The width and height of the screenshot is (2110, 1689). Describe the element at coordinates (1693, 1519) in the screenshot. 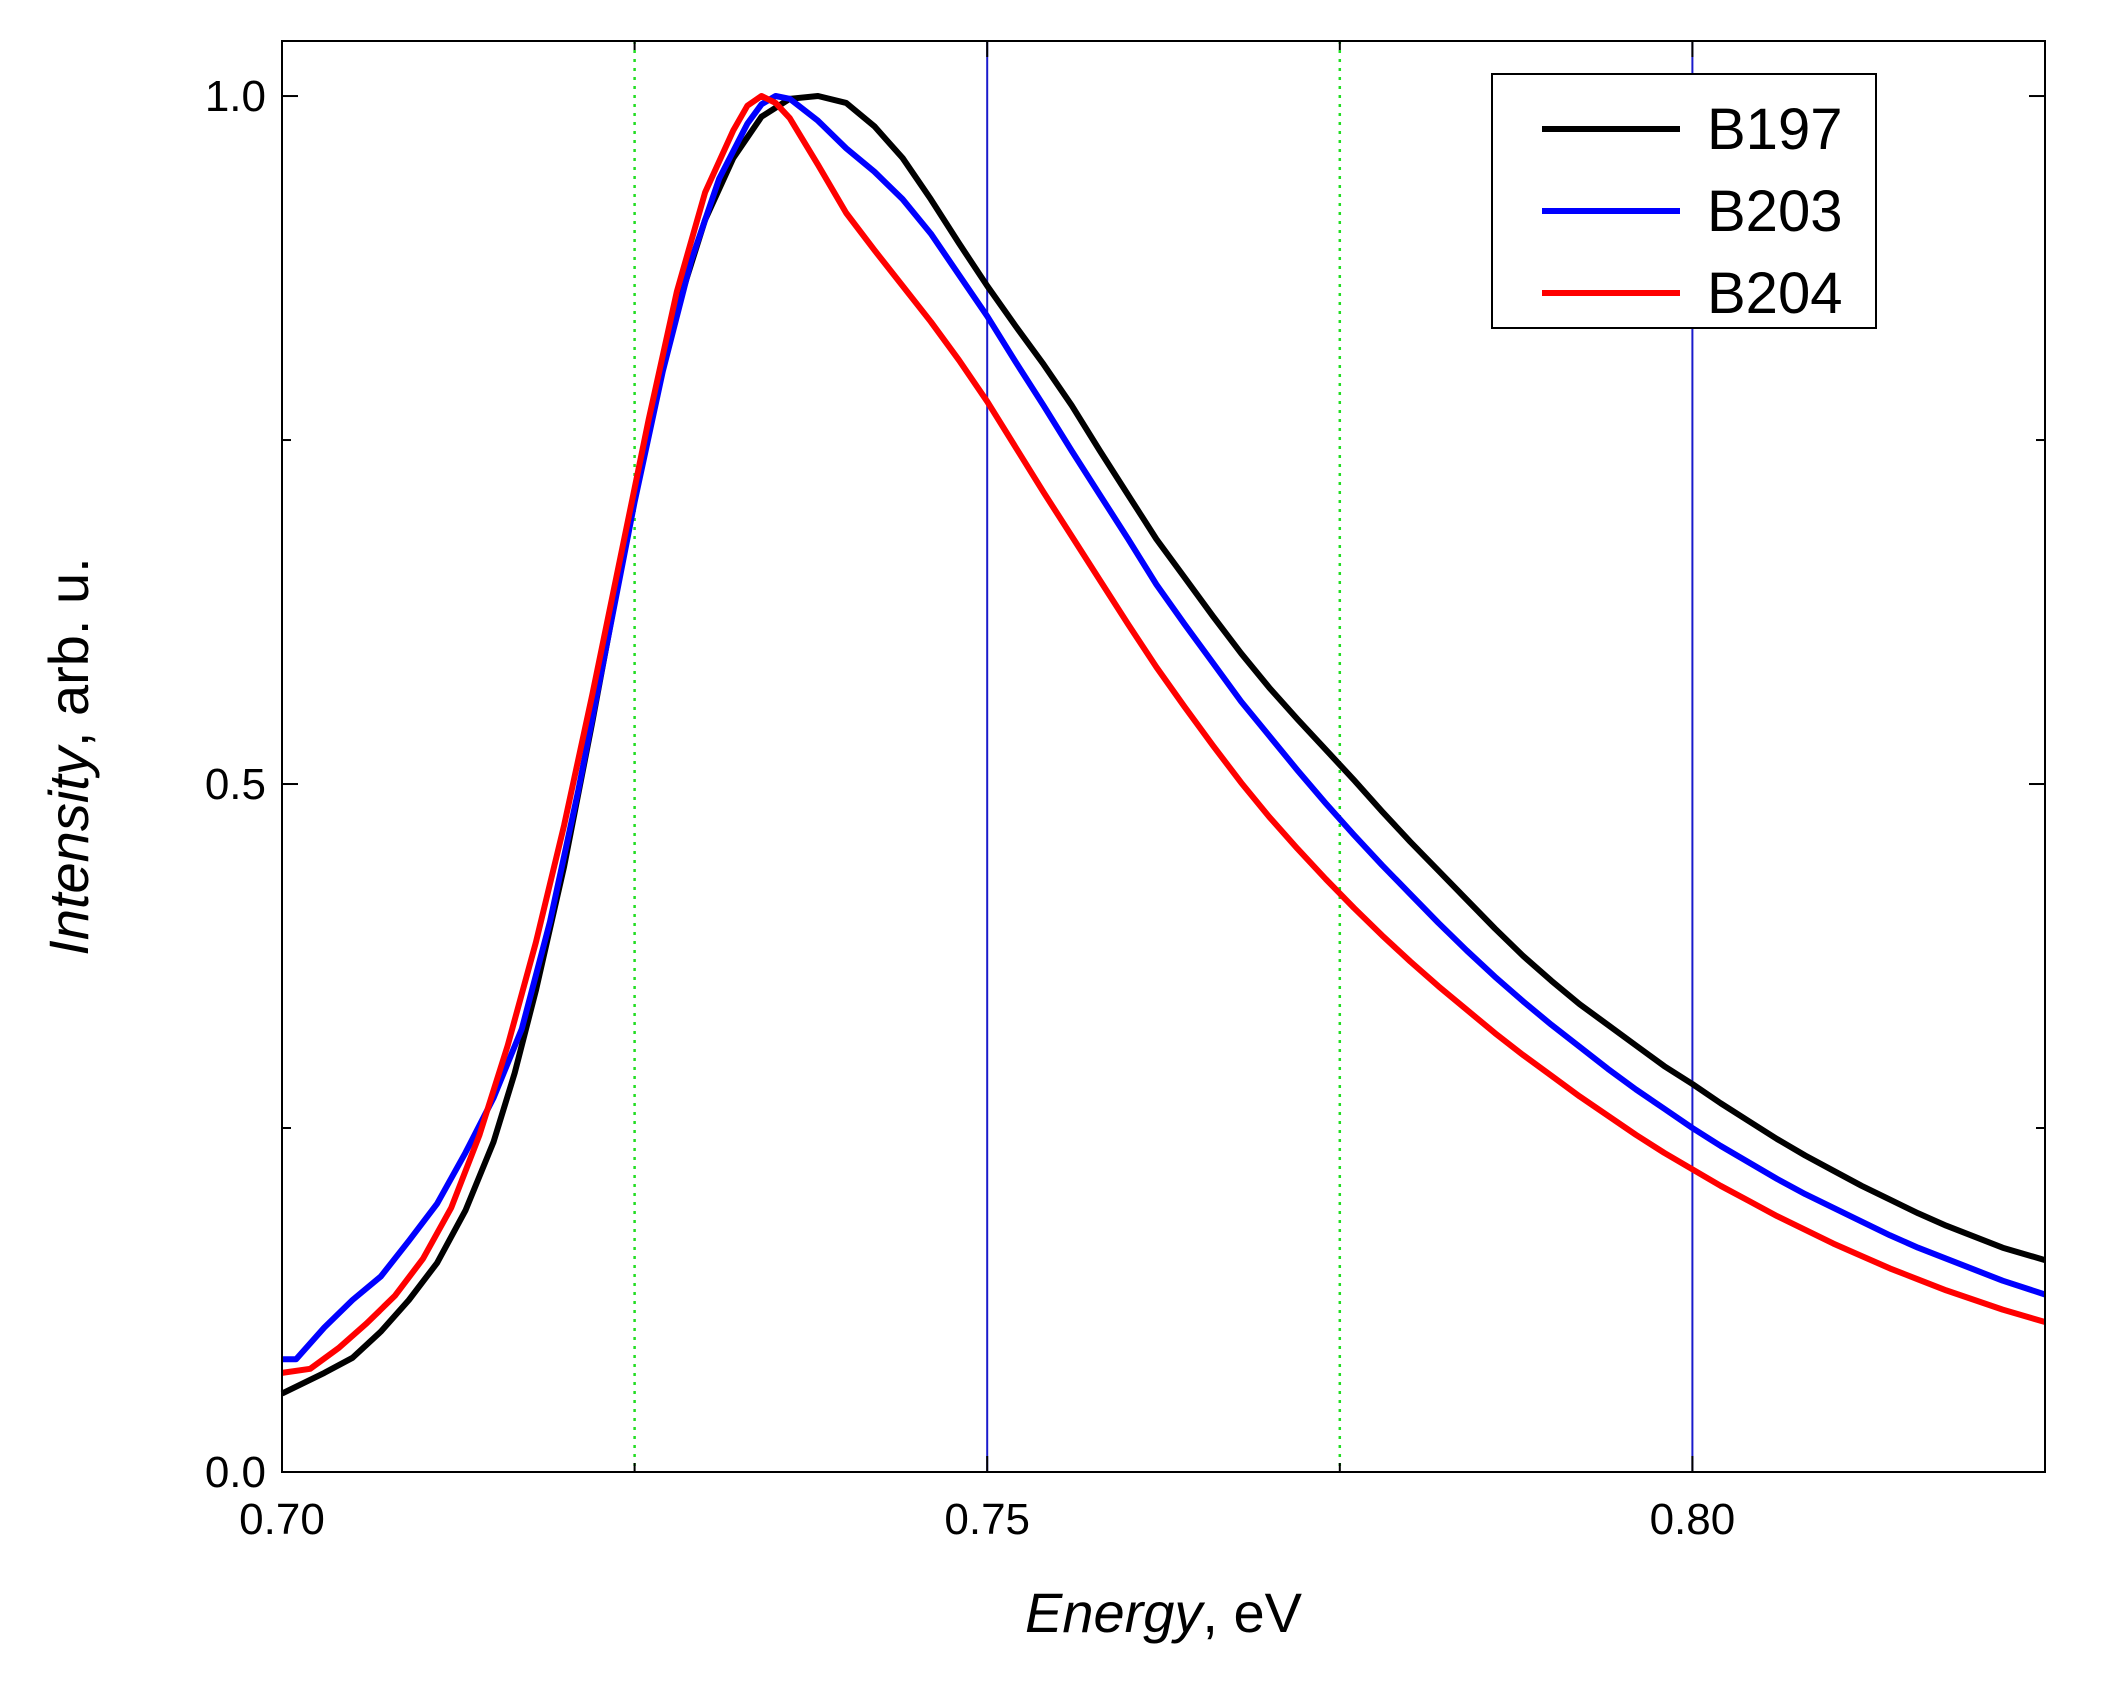

I see `x-tick-label: 0.80` at that location.